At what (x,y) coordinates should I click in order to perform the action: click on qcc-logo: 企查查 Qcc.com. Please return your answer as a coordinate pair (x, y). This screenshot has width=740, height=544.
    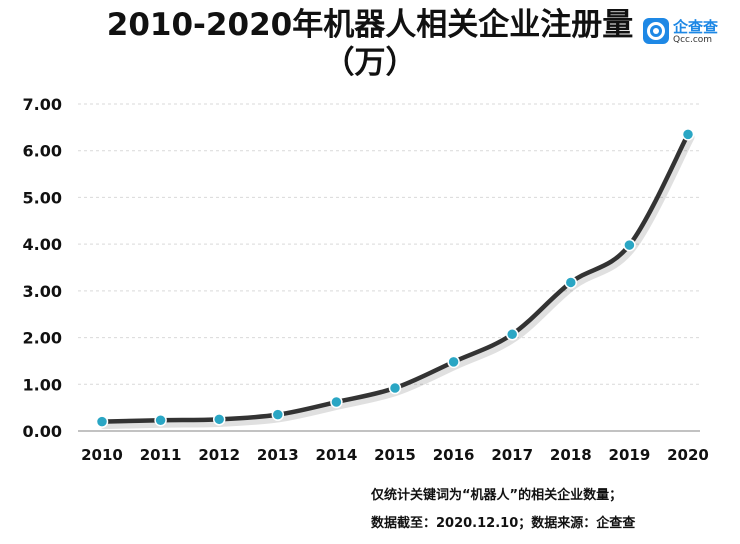
    Looking at the image, I should click on (691, 33).